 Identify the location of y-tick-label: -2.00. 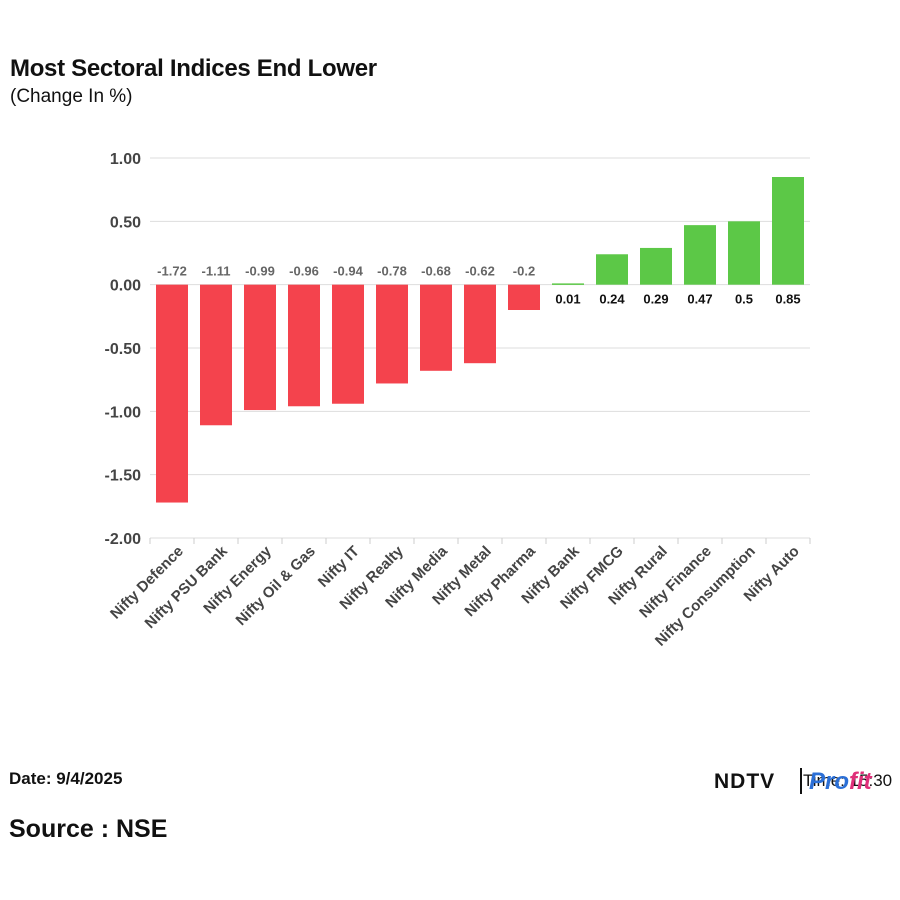
(123, 539).